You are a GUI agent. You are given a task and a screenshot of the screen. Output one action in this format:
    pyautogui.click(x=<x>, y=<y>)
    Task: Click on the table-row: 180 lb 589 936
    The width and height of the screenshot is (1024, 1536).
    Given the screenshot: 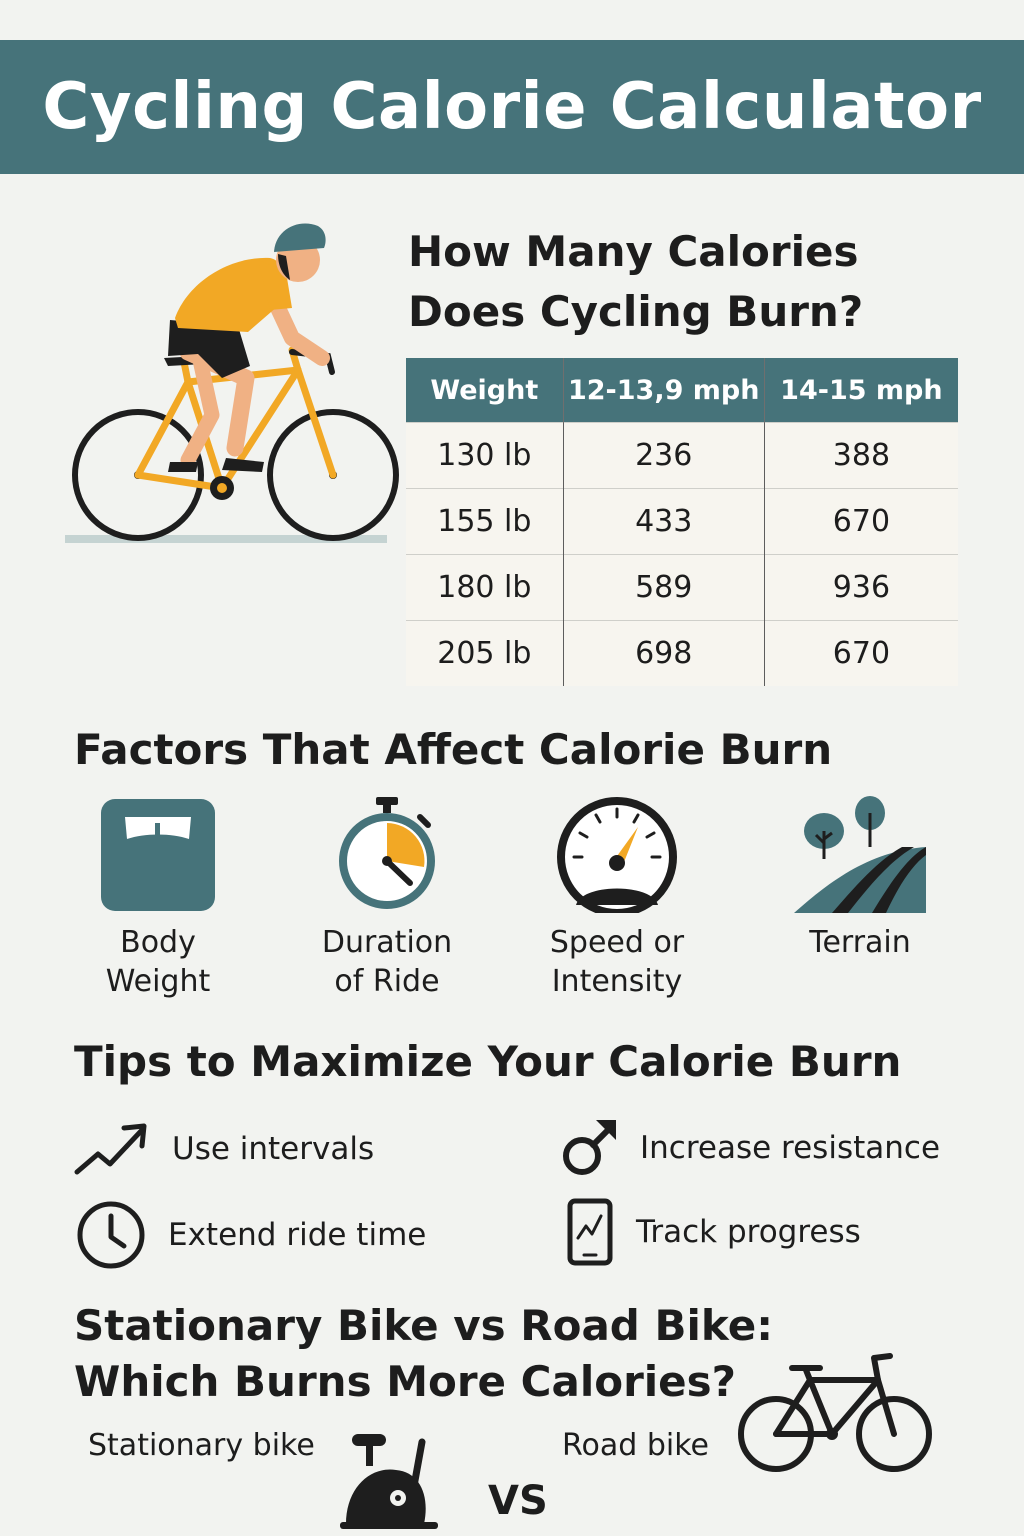 What is the action you would take?
    pyautogui.click(x=682, y=587)
    